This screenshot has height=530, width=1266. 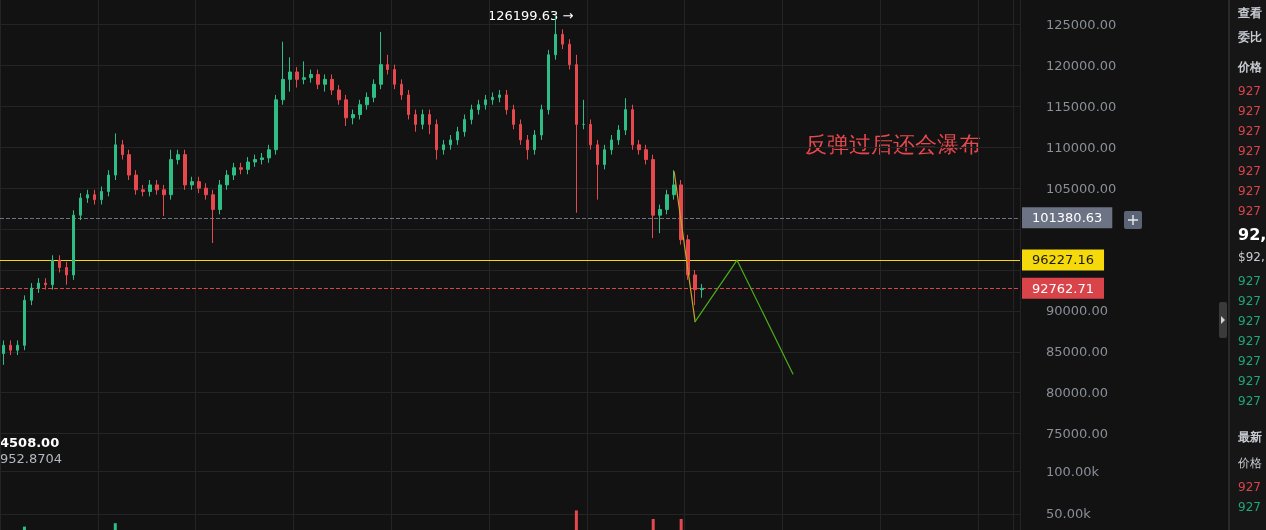 What do you see at coordinates (1250, 13) in the screenshot?
I see `text: 查看` at bounding box center [1250, 13].